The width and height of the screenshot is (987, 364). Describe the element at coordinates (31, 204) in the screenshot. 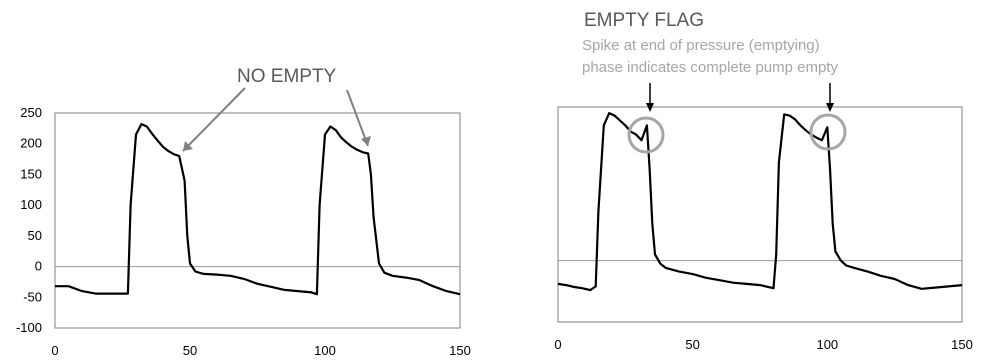

I see `y-tick-label-left: 100` at that location.